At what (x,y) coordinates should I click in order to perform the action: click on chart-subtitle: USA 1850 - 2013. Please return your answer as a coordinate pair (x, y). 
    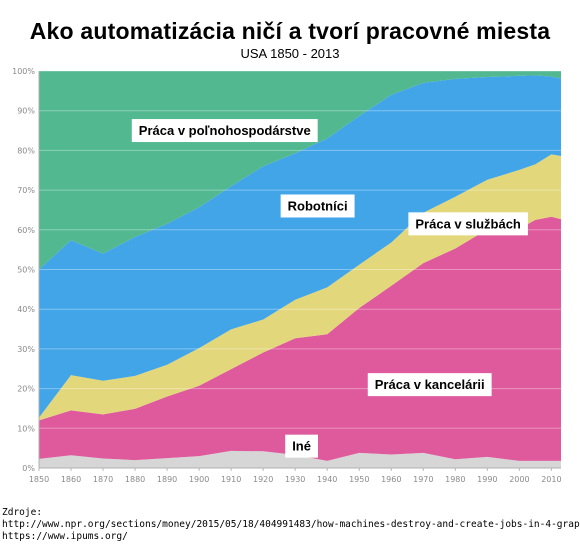
    Looking at the image, I should click on (290, 53).